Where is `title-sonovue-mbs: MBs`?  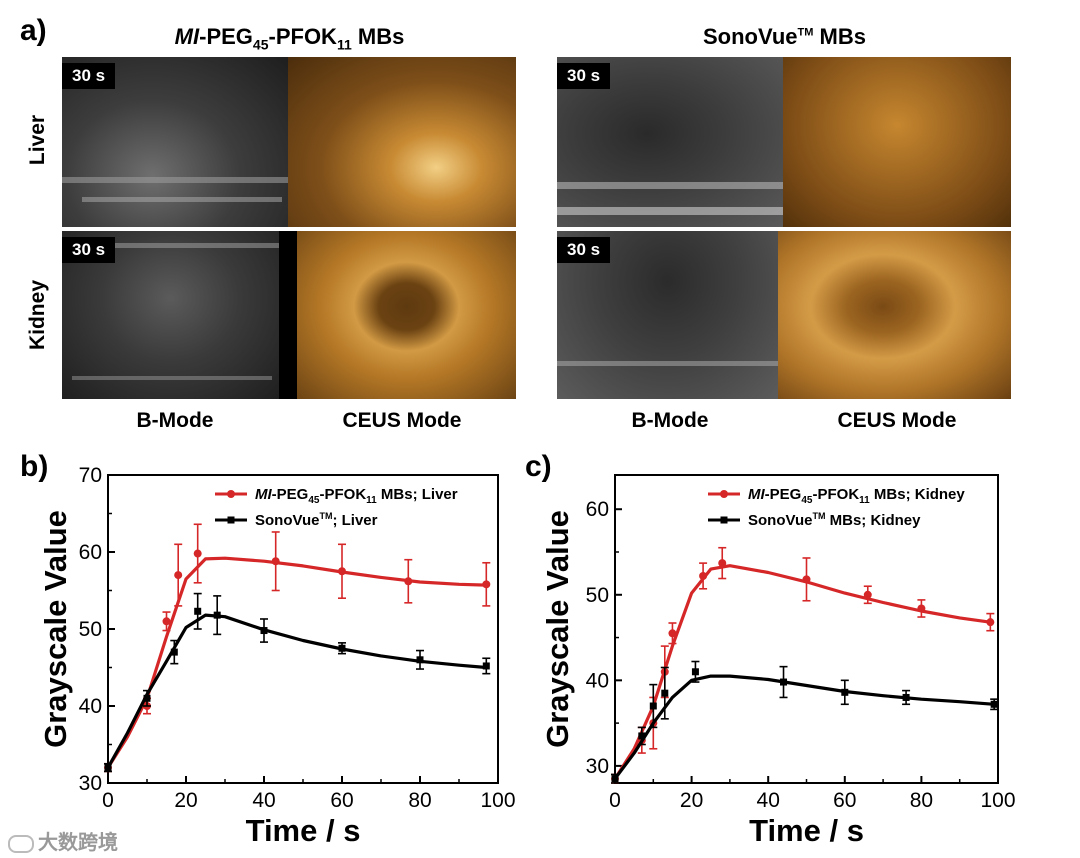 title-sonovue-mbs: MBs is located at coordinates (839, 36).